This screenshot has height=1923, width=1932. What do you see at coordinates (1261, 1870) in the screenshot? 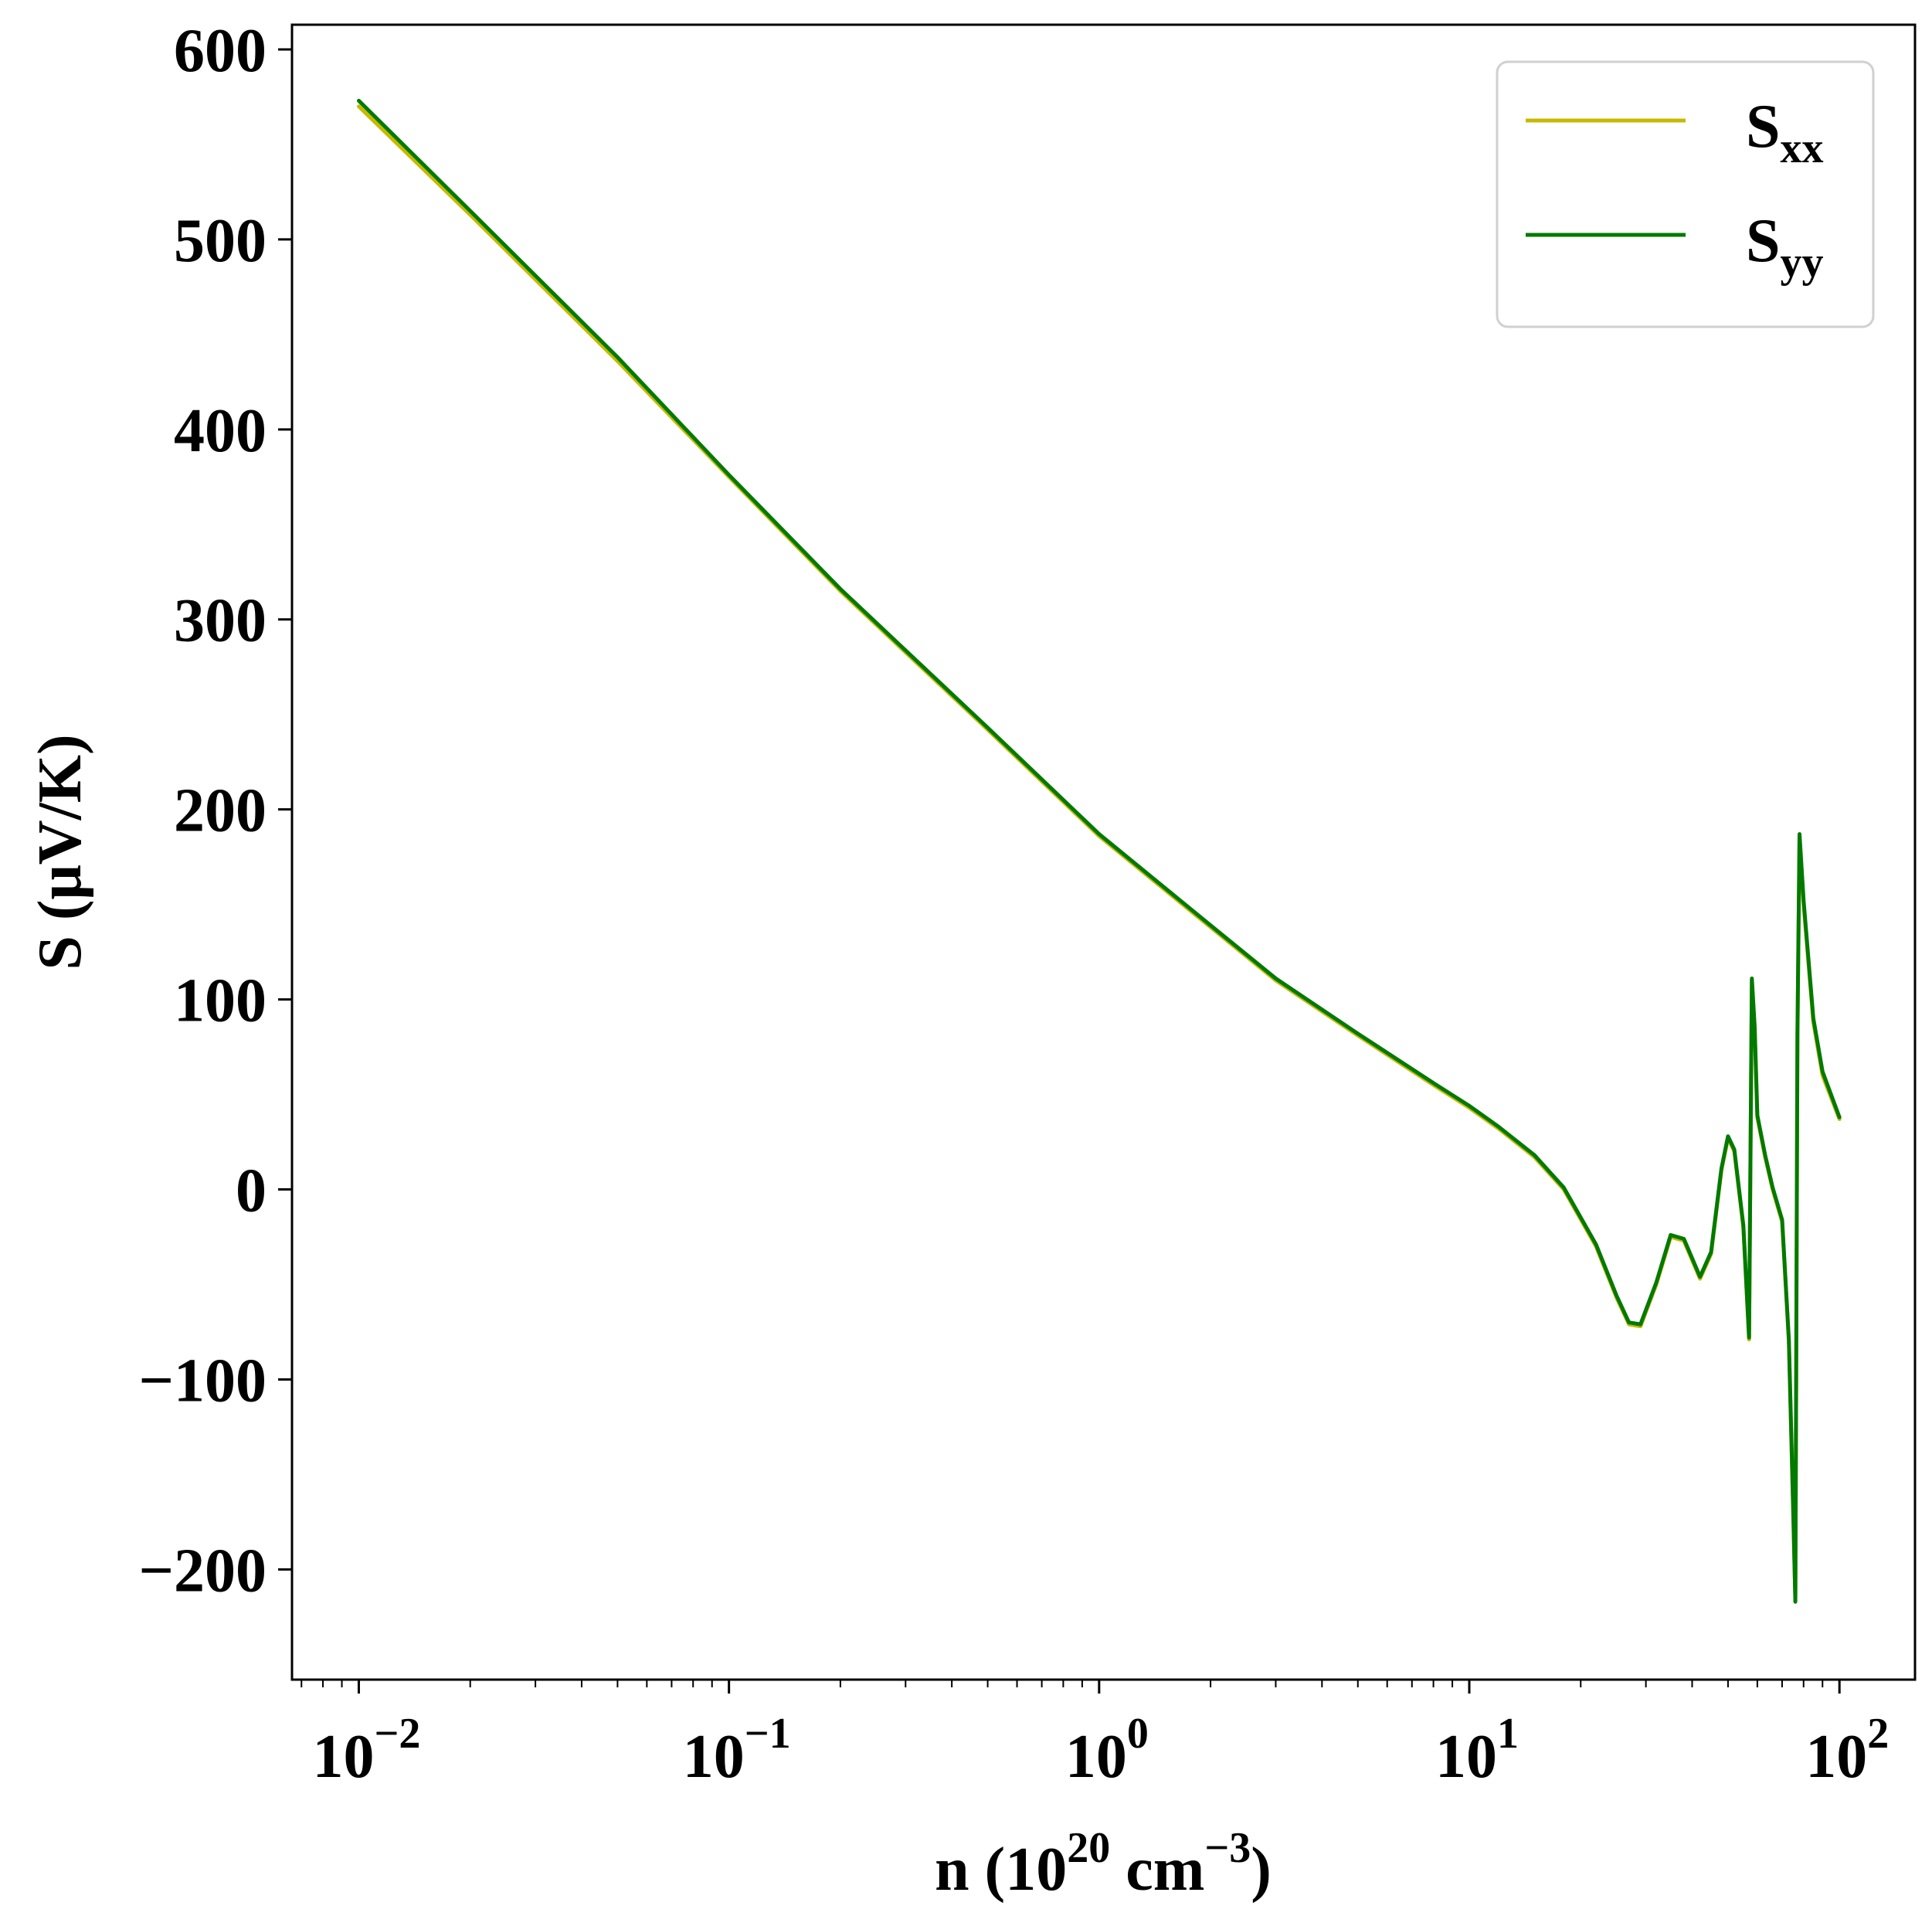
I see `x-axis-title-end: )` at bounding box center [1261, 1870].